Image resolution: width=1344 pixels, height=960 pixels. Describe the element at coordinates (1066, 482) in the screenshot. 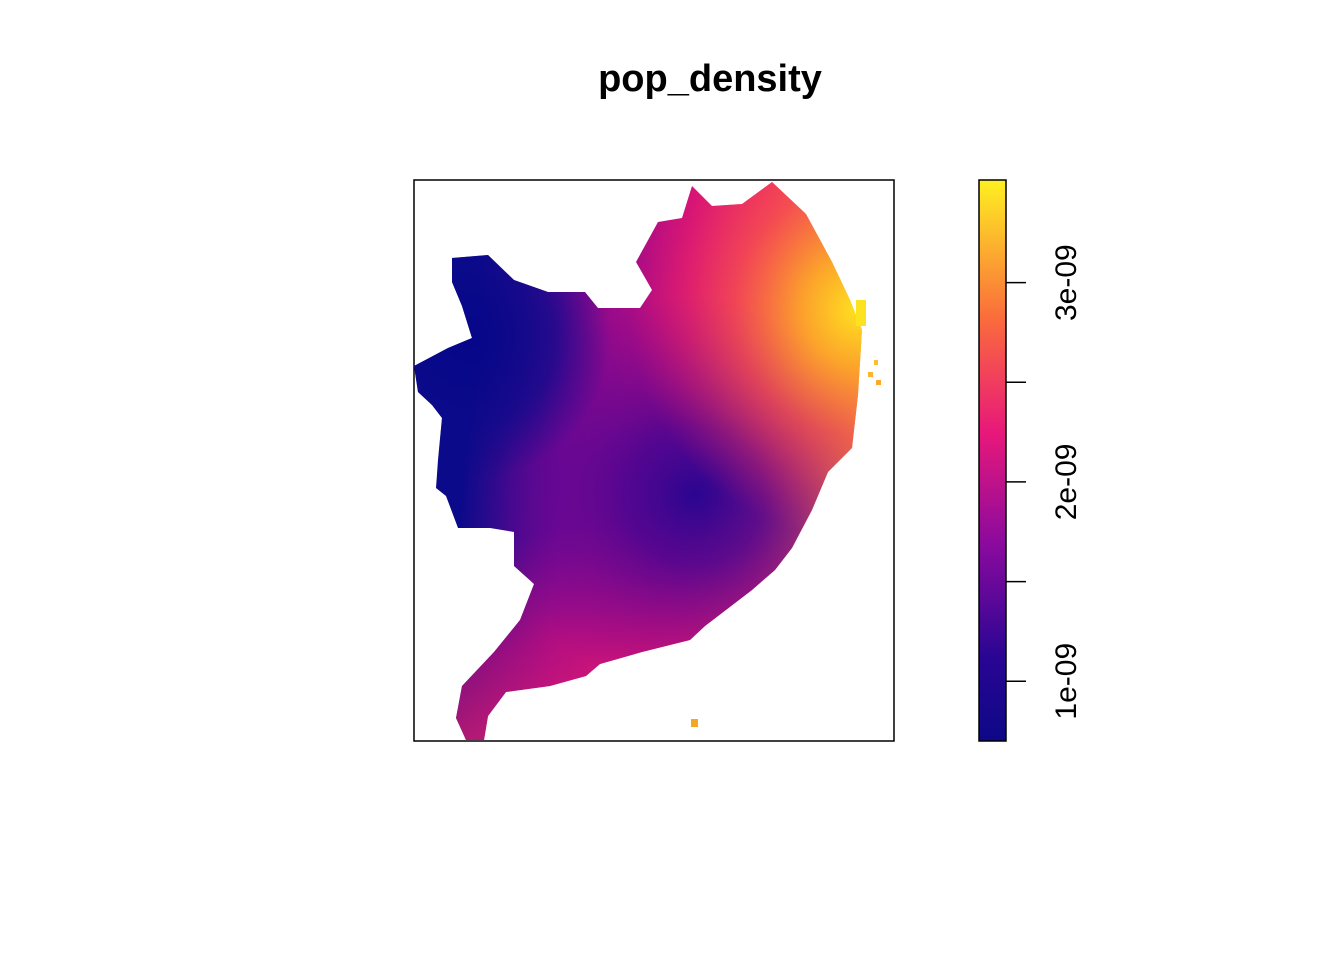

I see `colorbar-tick-label: 2e-09` at that location.